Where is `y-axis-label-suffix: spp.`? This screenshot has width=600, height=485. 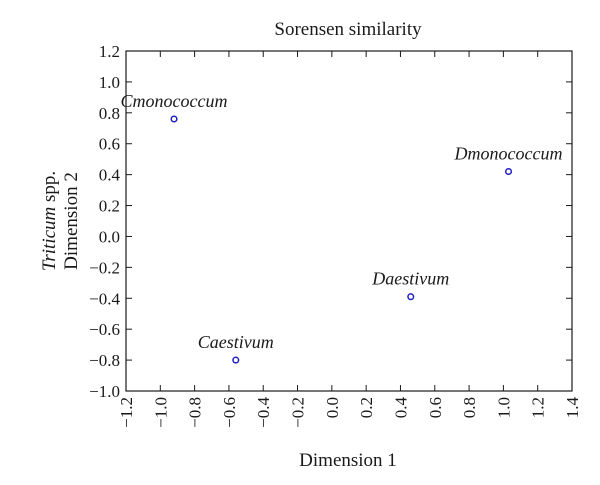
y-axis-label-suffix: spp. is located at coordinates (49, 189).